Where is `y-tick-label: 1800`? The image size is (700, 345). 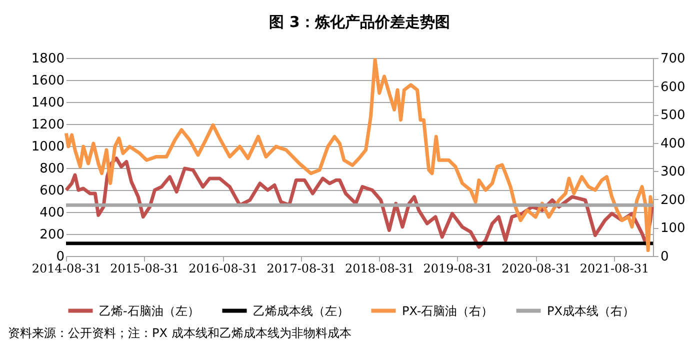
y-tick-label: 1800 is located at coordinates (47, 59).